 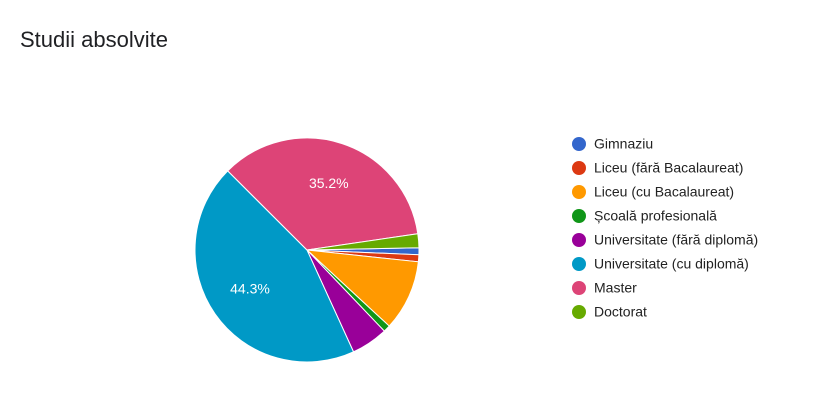 I want to click on chart-title: Studii absolvite, so click(x=94, y=39).